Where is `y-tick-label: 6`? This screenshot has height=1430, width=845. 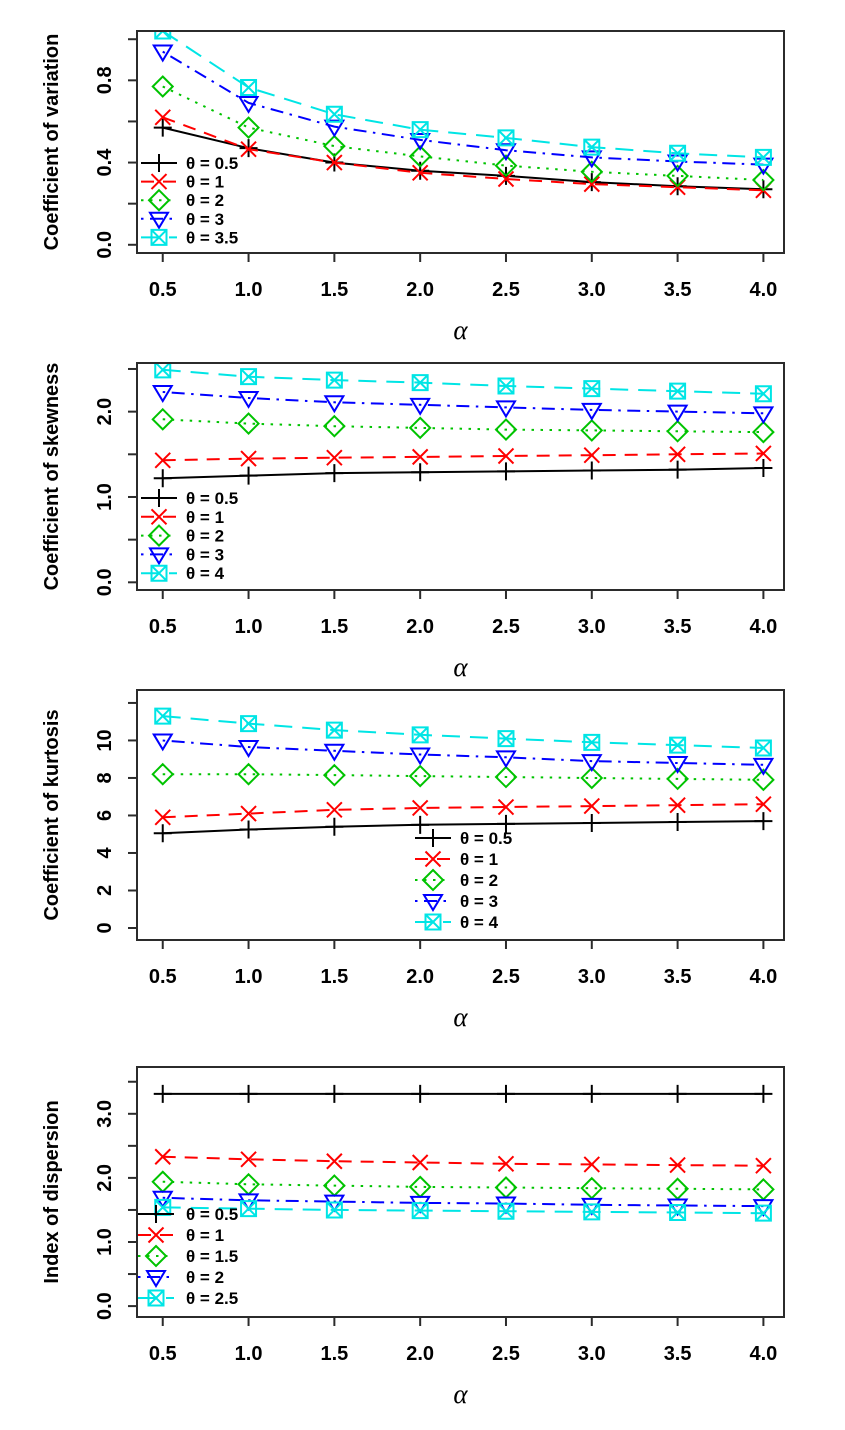
y-tick-label: 6 is located at coordinates (105, 815).